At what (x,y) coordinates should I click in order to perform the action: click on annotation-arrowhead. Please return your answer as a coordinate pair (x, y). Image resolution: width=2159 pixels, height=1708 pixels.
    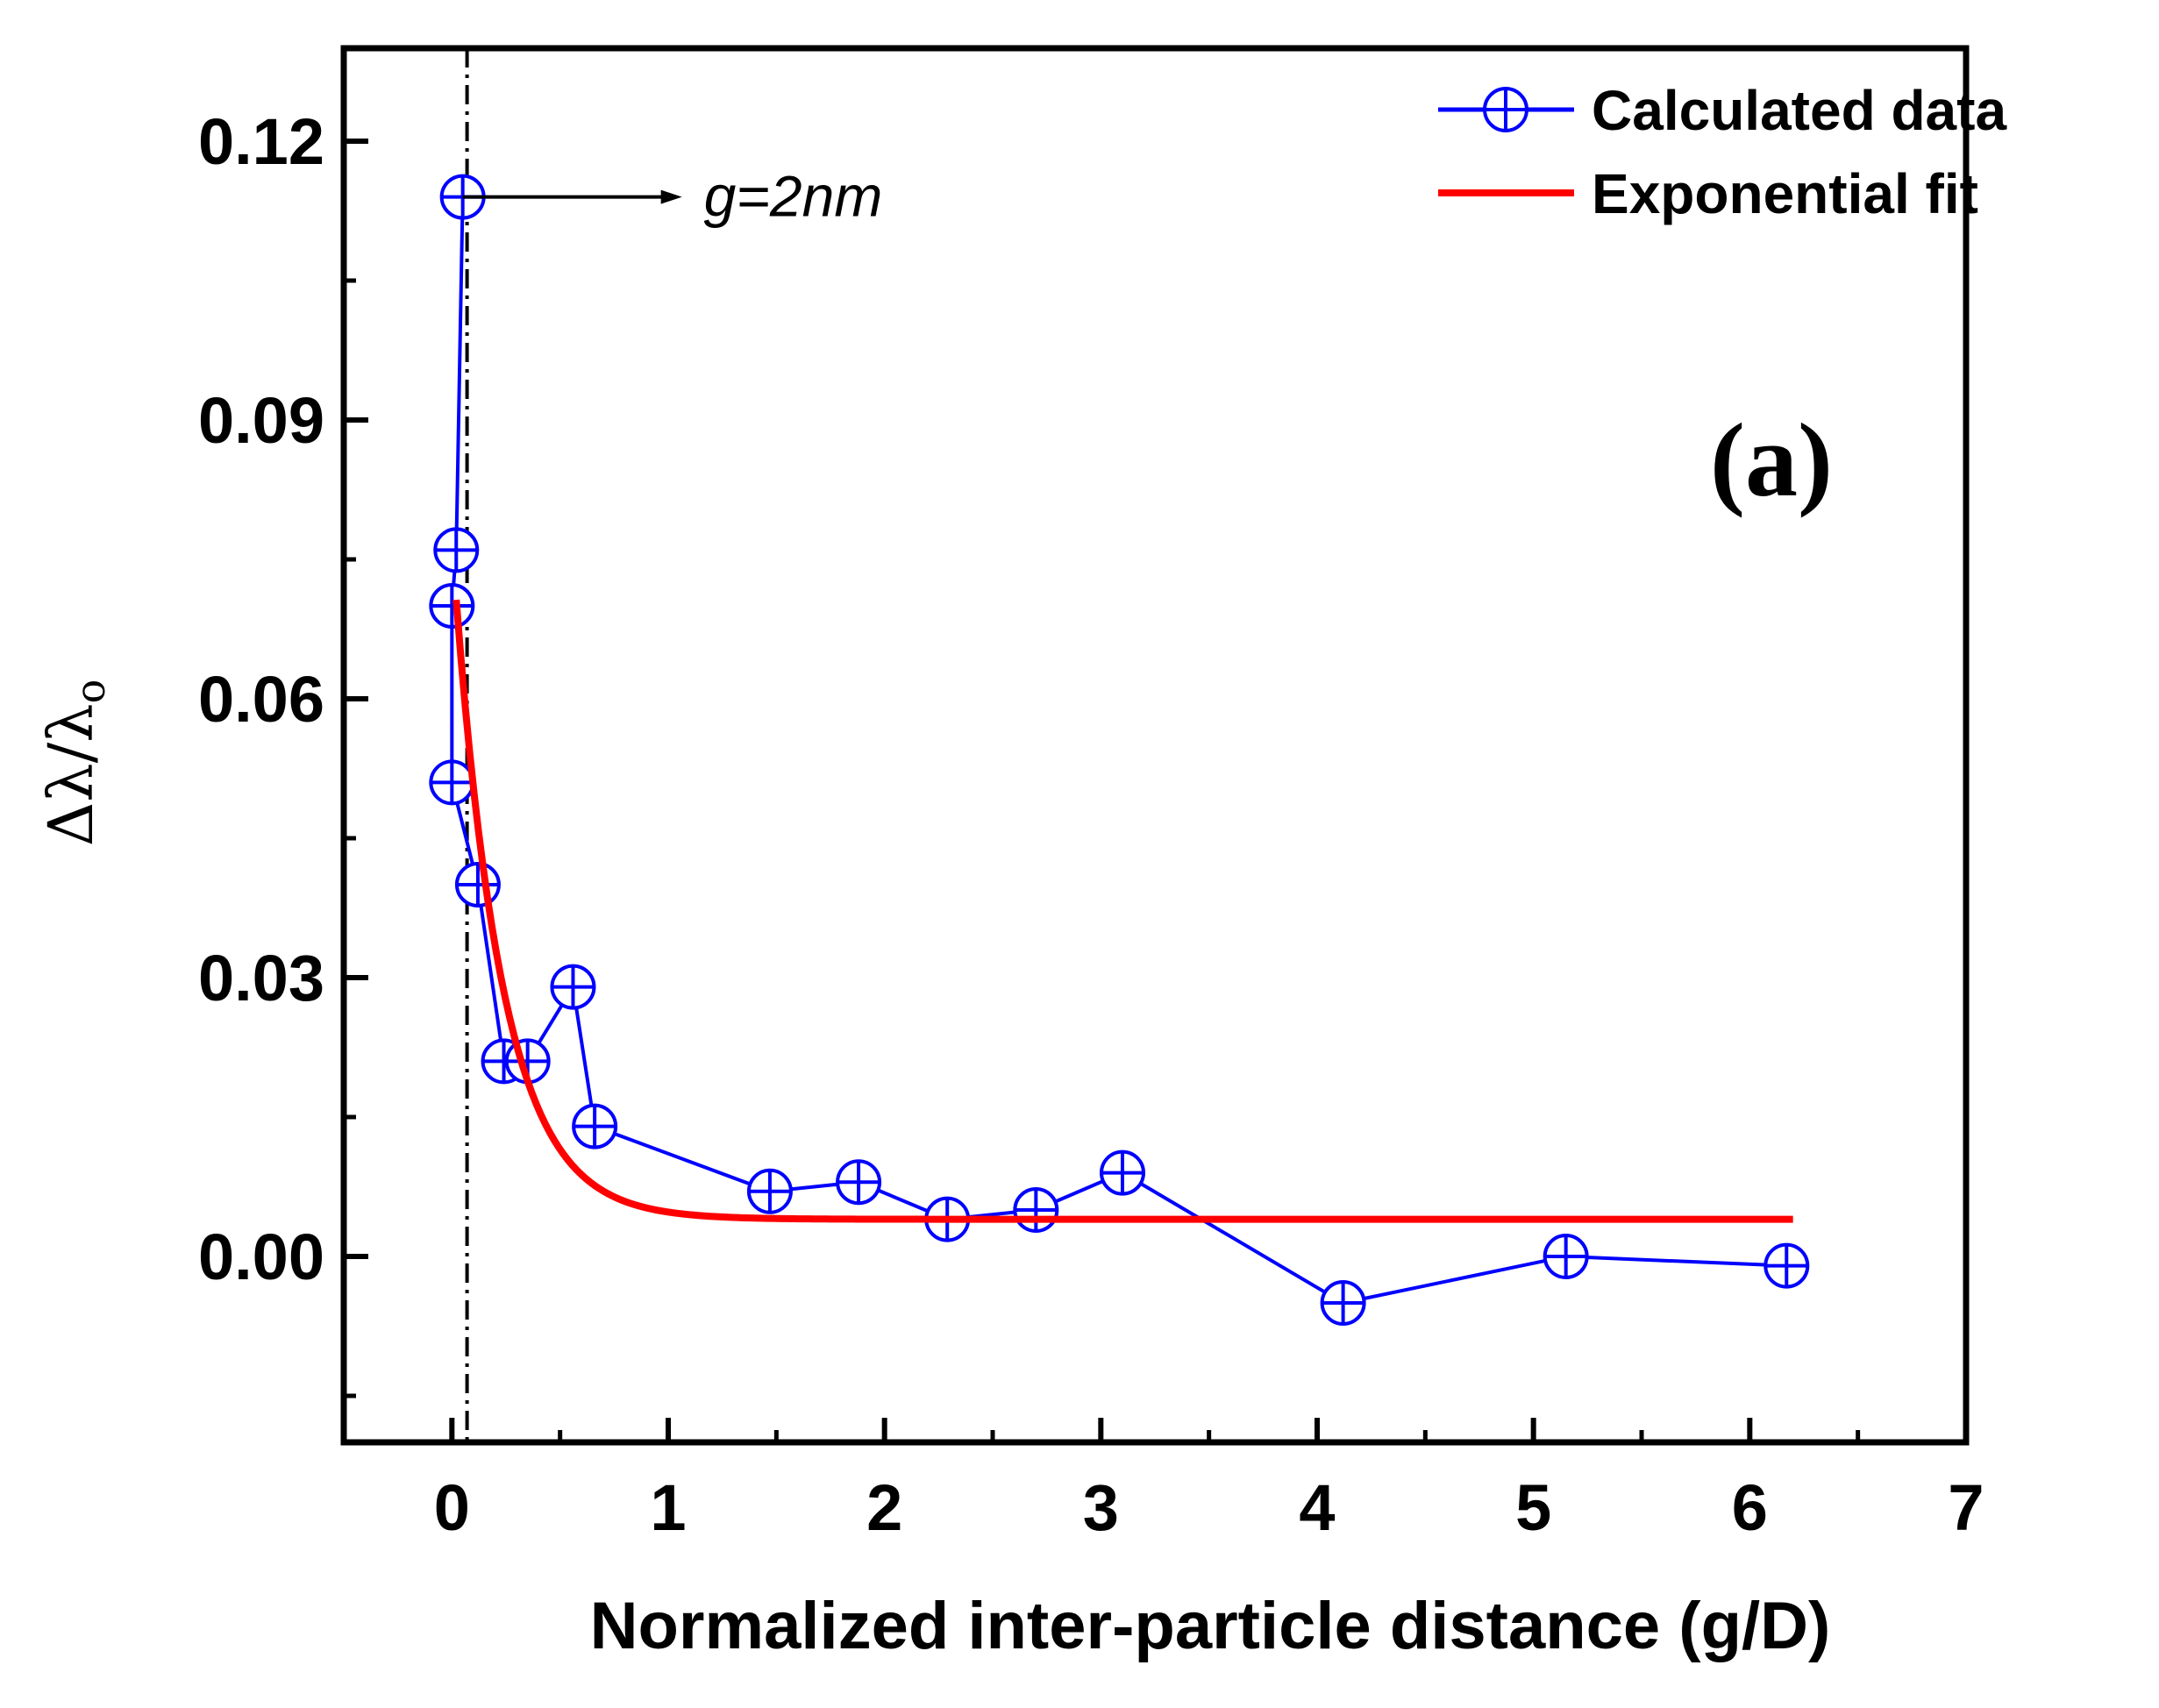
    Looking at the image, I should click on (671, 196).